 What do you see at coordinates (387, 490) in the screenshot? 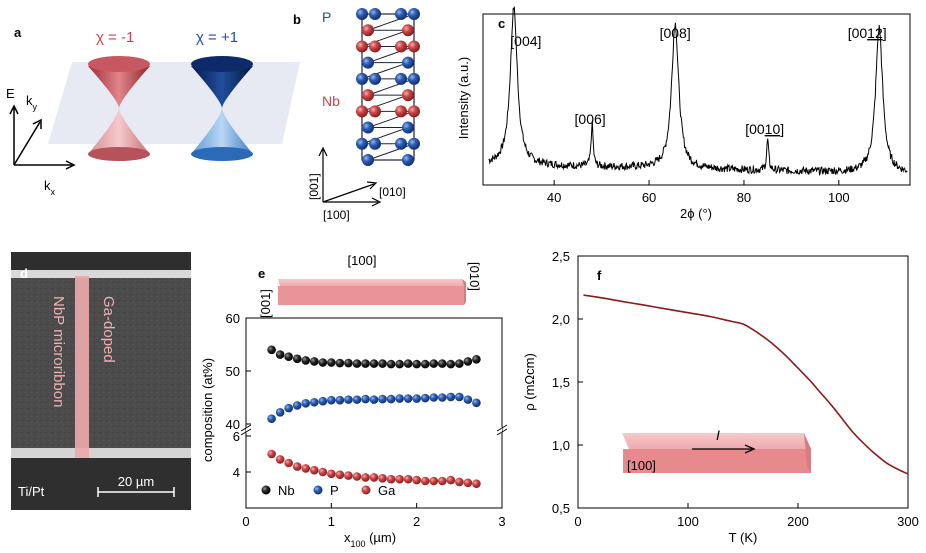
I see `legend-label-ga: Ga` at bounding box center [387, 490].